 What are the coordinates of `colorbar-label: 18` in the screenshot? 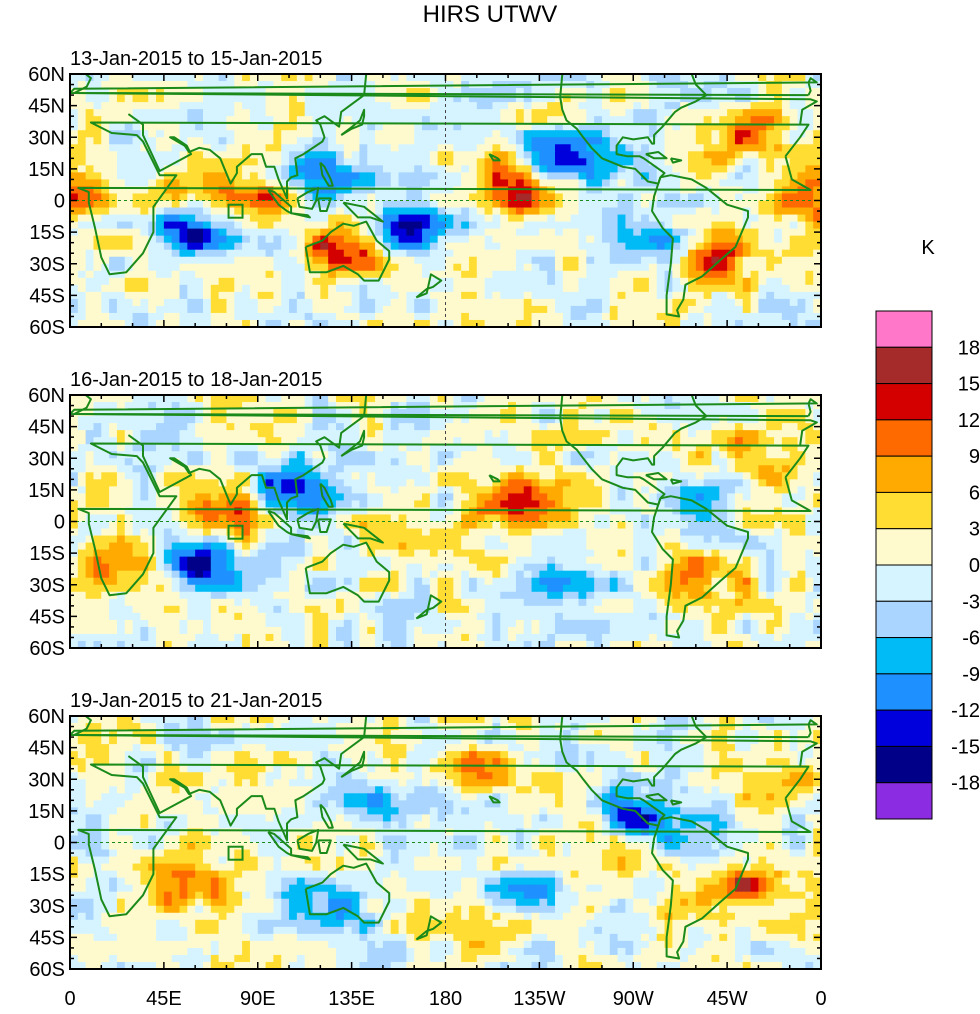 It's located at (969, 348).